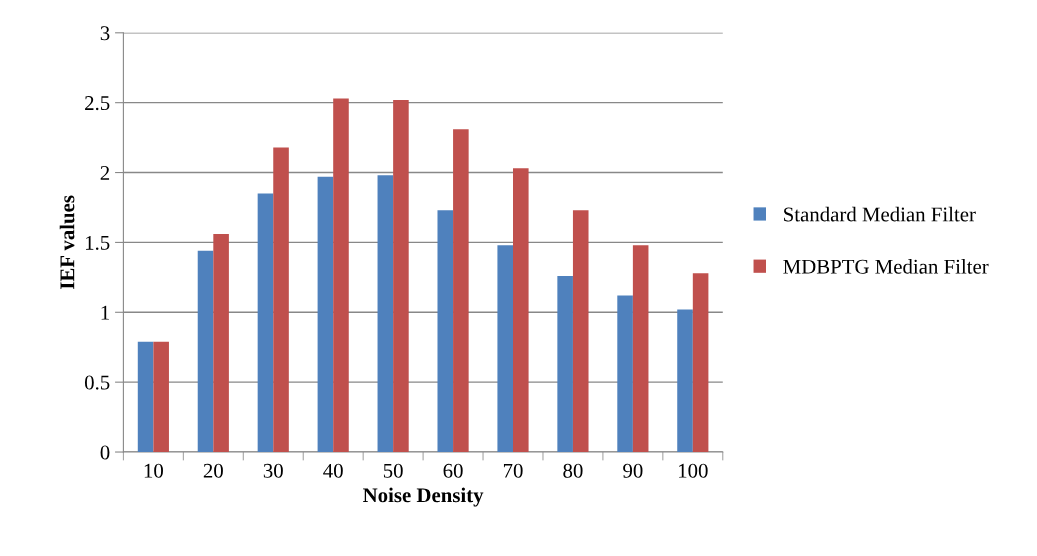 The image size is (1037, 556). Describe the element at coordinates (97, 103) in the screenshot. I see `y-tick-label: 2.5` at that location.